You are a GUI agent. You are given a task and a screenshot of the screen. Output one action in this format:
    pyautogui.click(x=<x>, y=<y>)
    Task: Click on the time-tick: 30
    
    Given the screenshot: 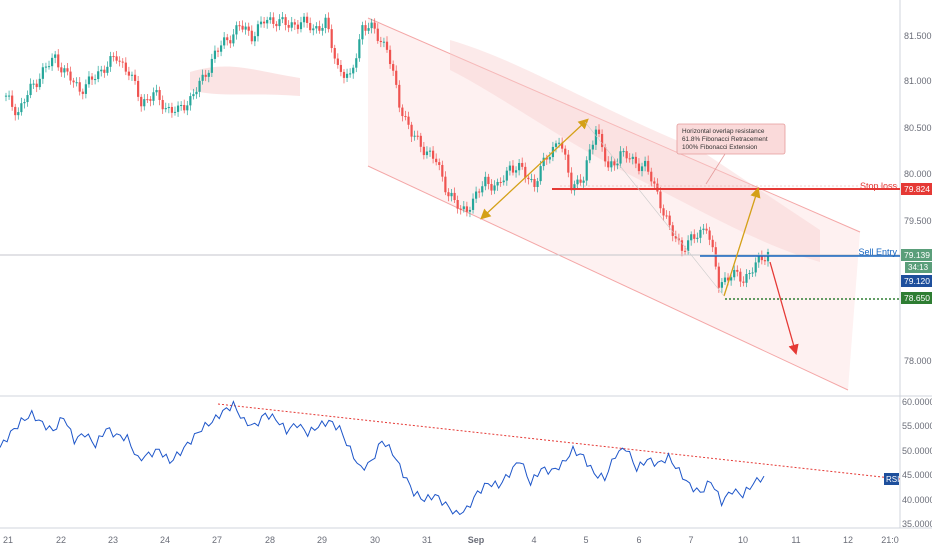 What is the action you would take?
    pyautogui.click(x=375, y=540)
    